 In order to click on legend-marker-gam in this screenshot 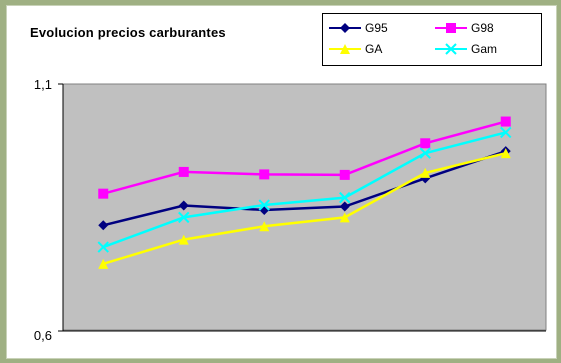, I will do `click(451, 49)`.